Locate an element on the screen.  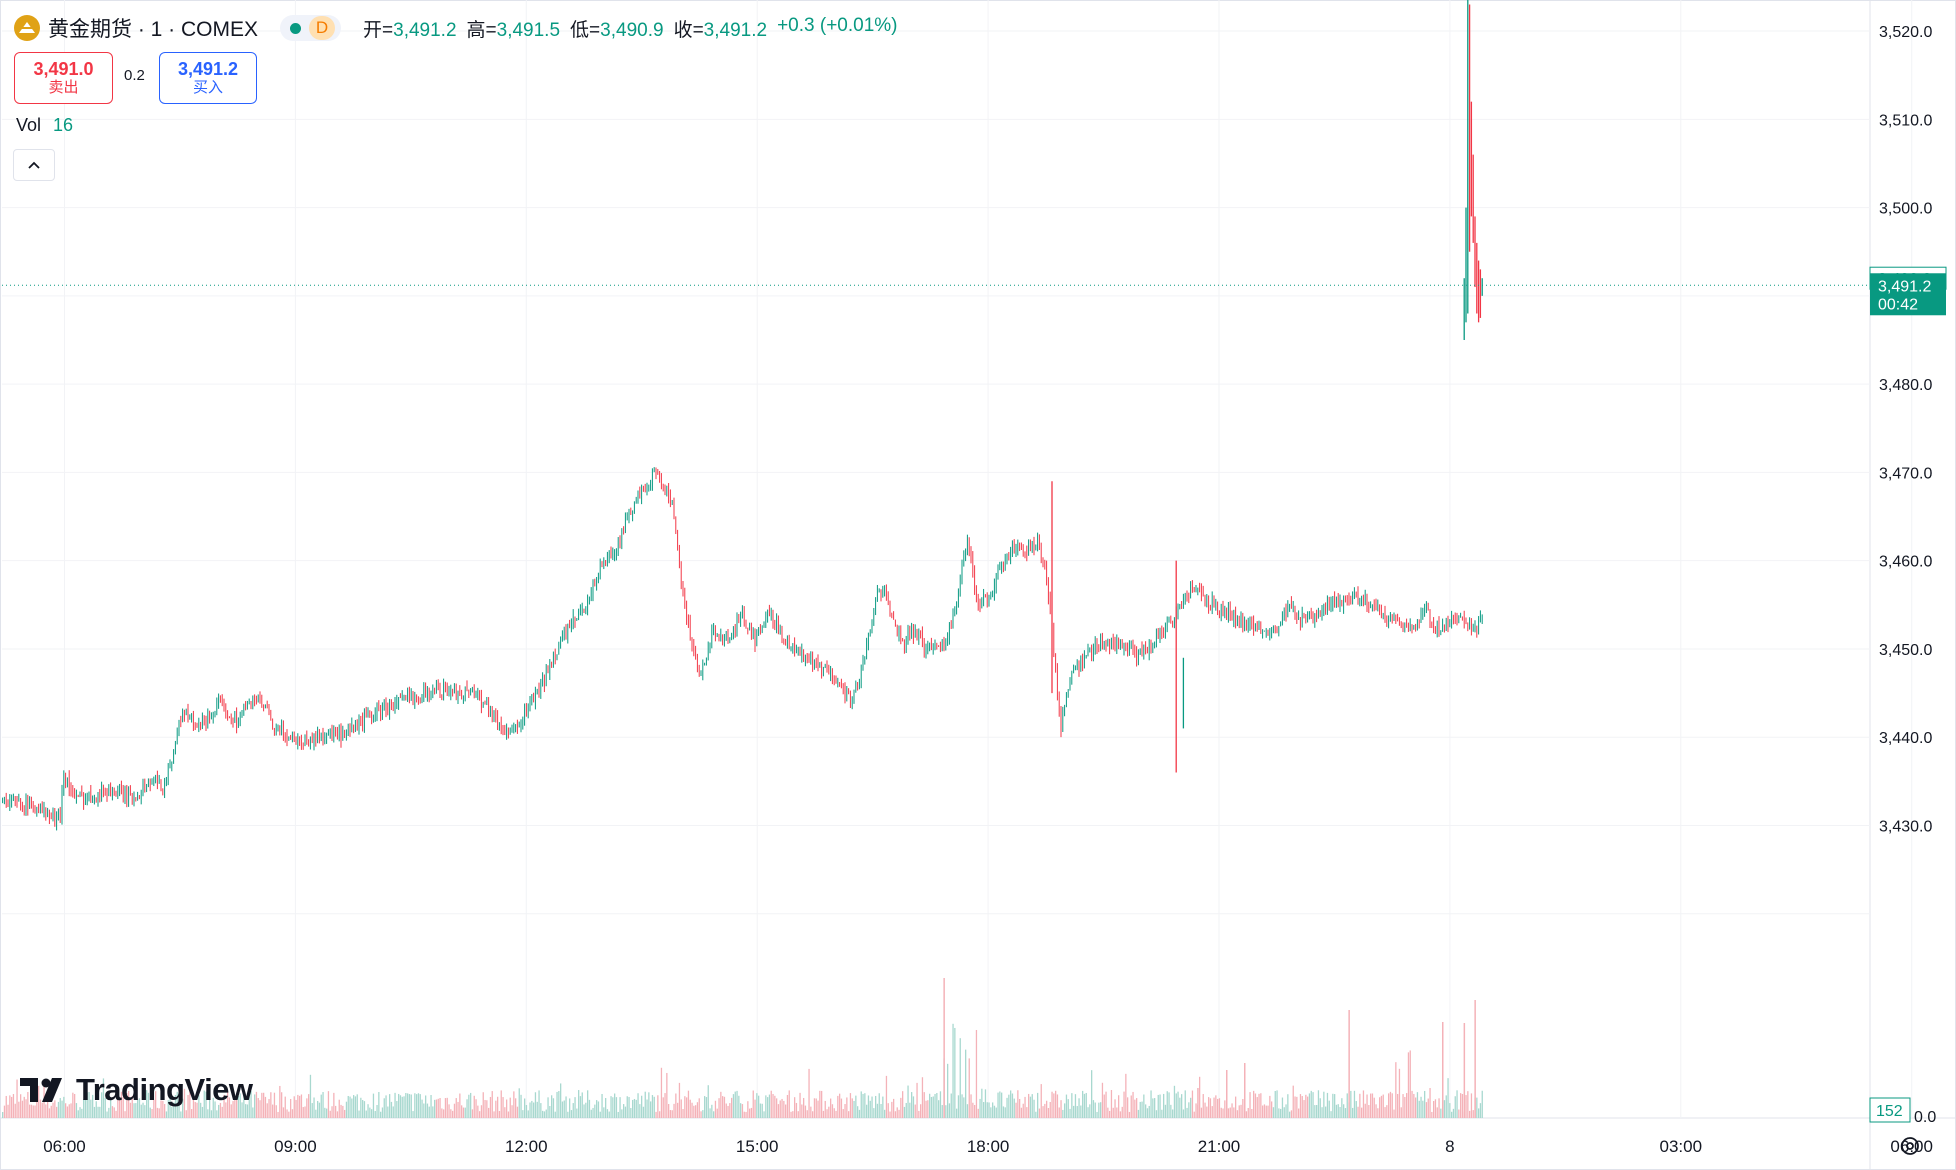
ohlc-change: +0.3 (+0.01%) is located at coordinates (837, 25).